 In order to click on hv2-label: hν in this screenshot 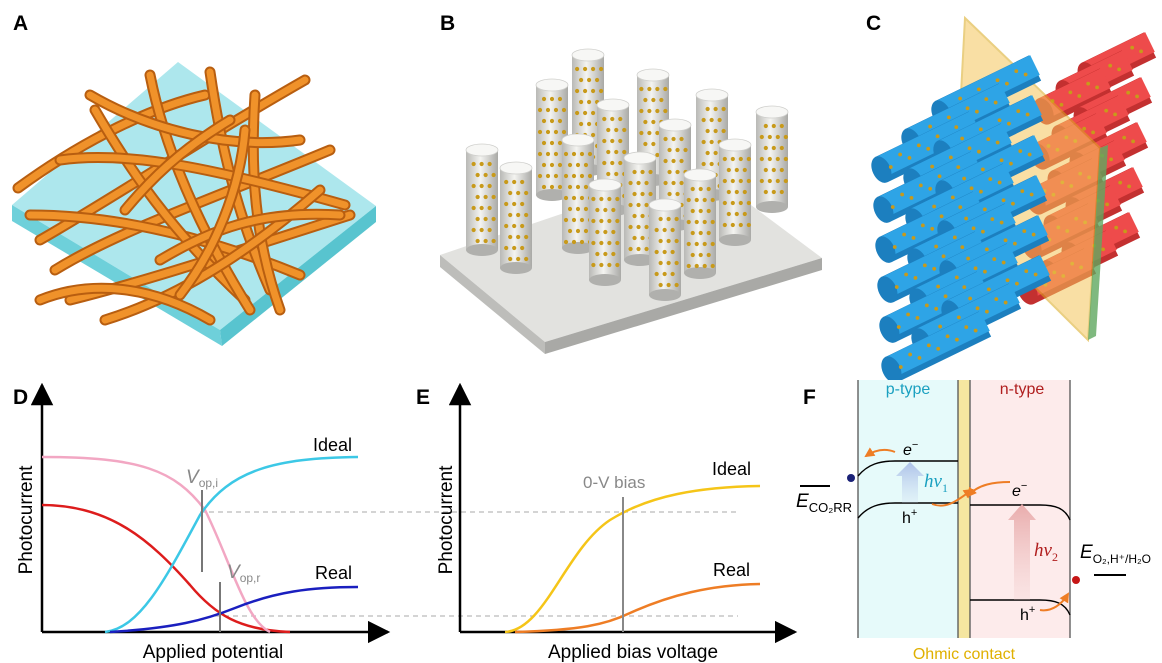, I will do `click(1043, 550)`.